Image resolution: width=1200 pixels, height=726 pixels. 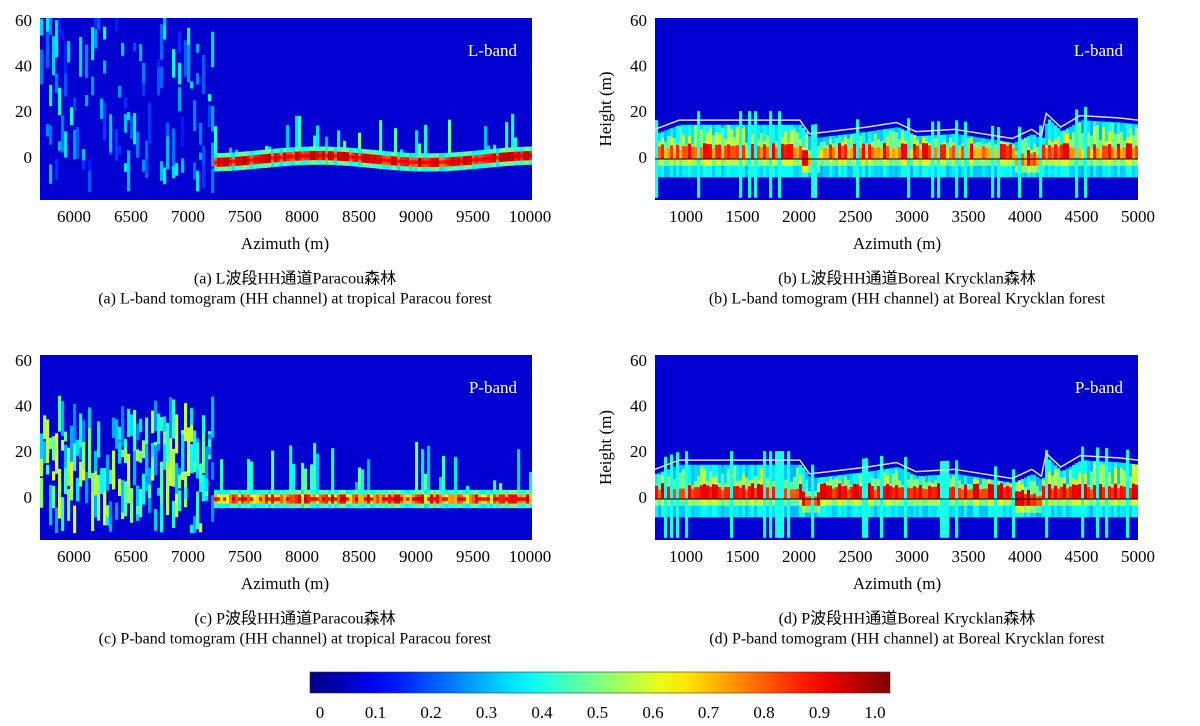 What do you see at coordinates (856, 556) in the screenshot?
I see `x-tick-label: 2500` at bounding box center [856, 556].